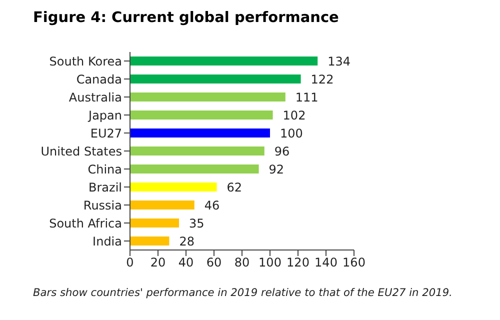 The image size is (500, 320). What do you see at coordinates (85, 61) in the screenshot?
I see `y-tick-label: South Korea` at bounding box center [85, 61].